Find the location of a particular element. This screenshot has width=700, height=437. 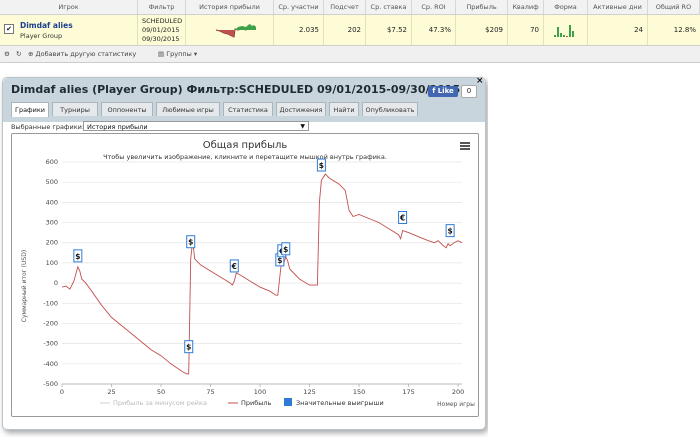

refresh-icon: ↻ is located at coordinates (19, 54).